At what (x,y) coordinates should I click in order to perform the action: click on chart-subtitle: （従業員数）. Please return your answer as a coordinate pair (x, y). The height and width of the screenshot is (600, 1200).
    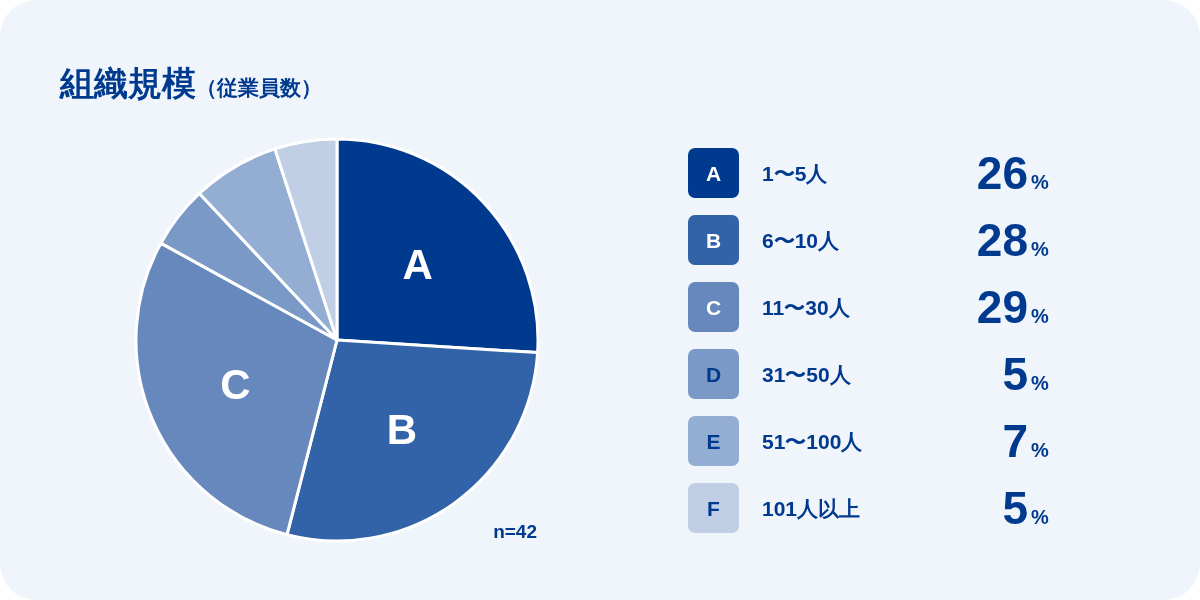
    Looking at the image, I should click on (259, 87).